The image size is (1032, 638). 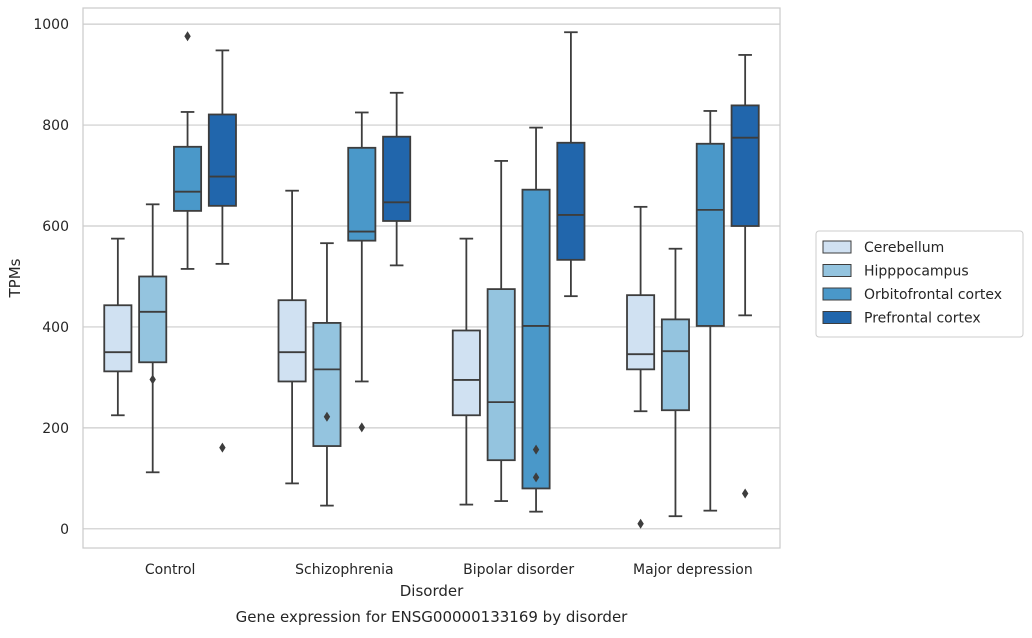 I want to click on legend-label: Prefrontal cortex, so click(x=922, y=319).